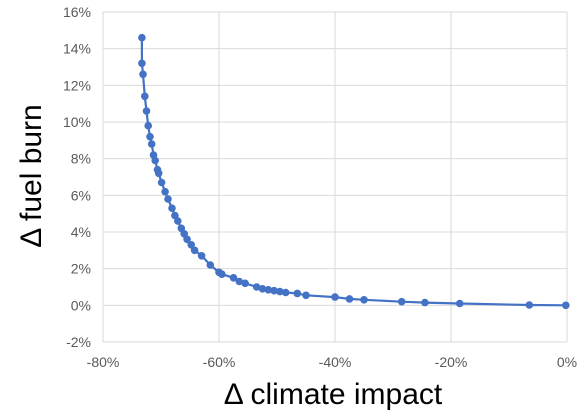  I want to click on x-tick-label: 0%, so click(567, 362).